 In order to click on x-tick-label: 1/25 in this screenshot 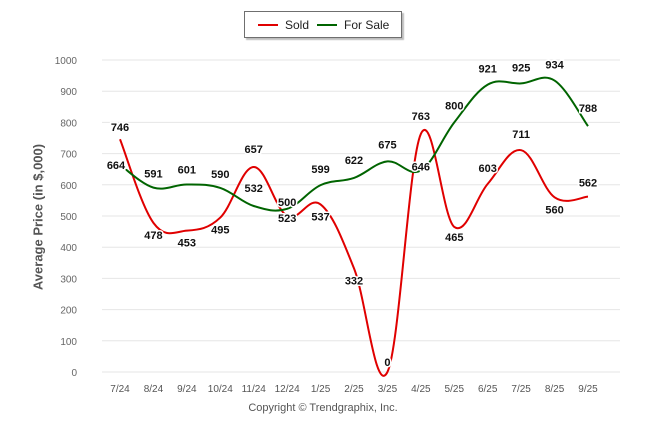, I will do `click(321, 389)`.